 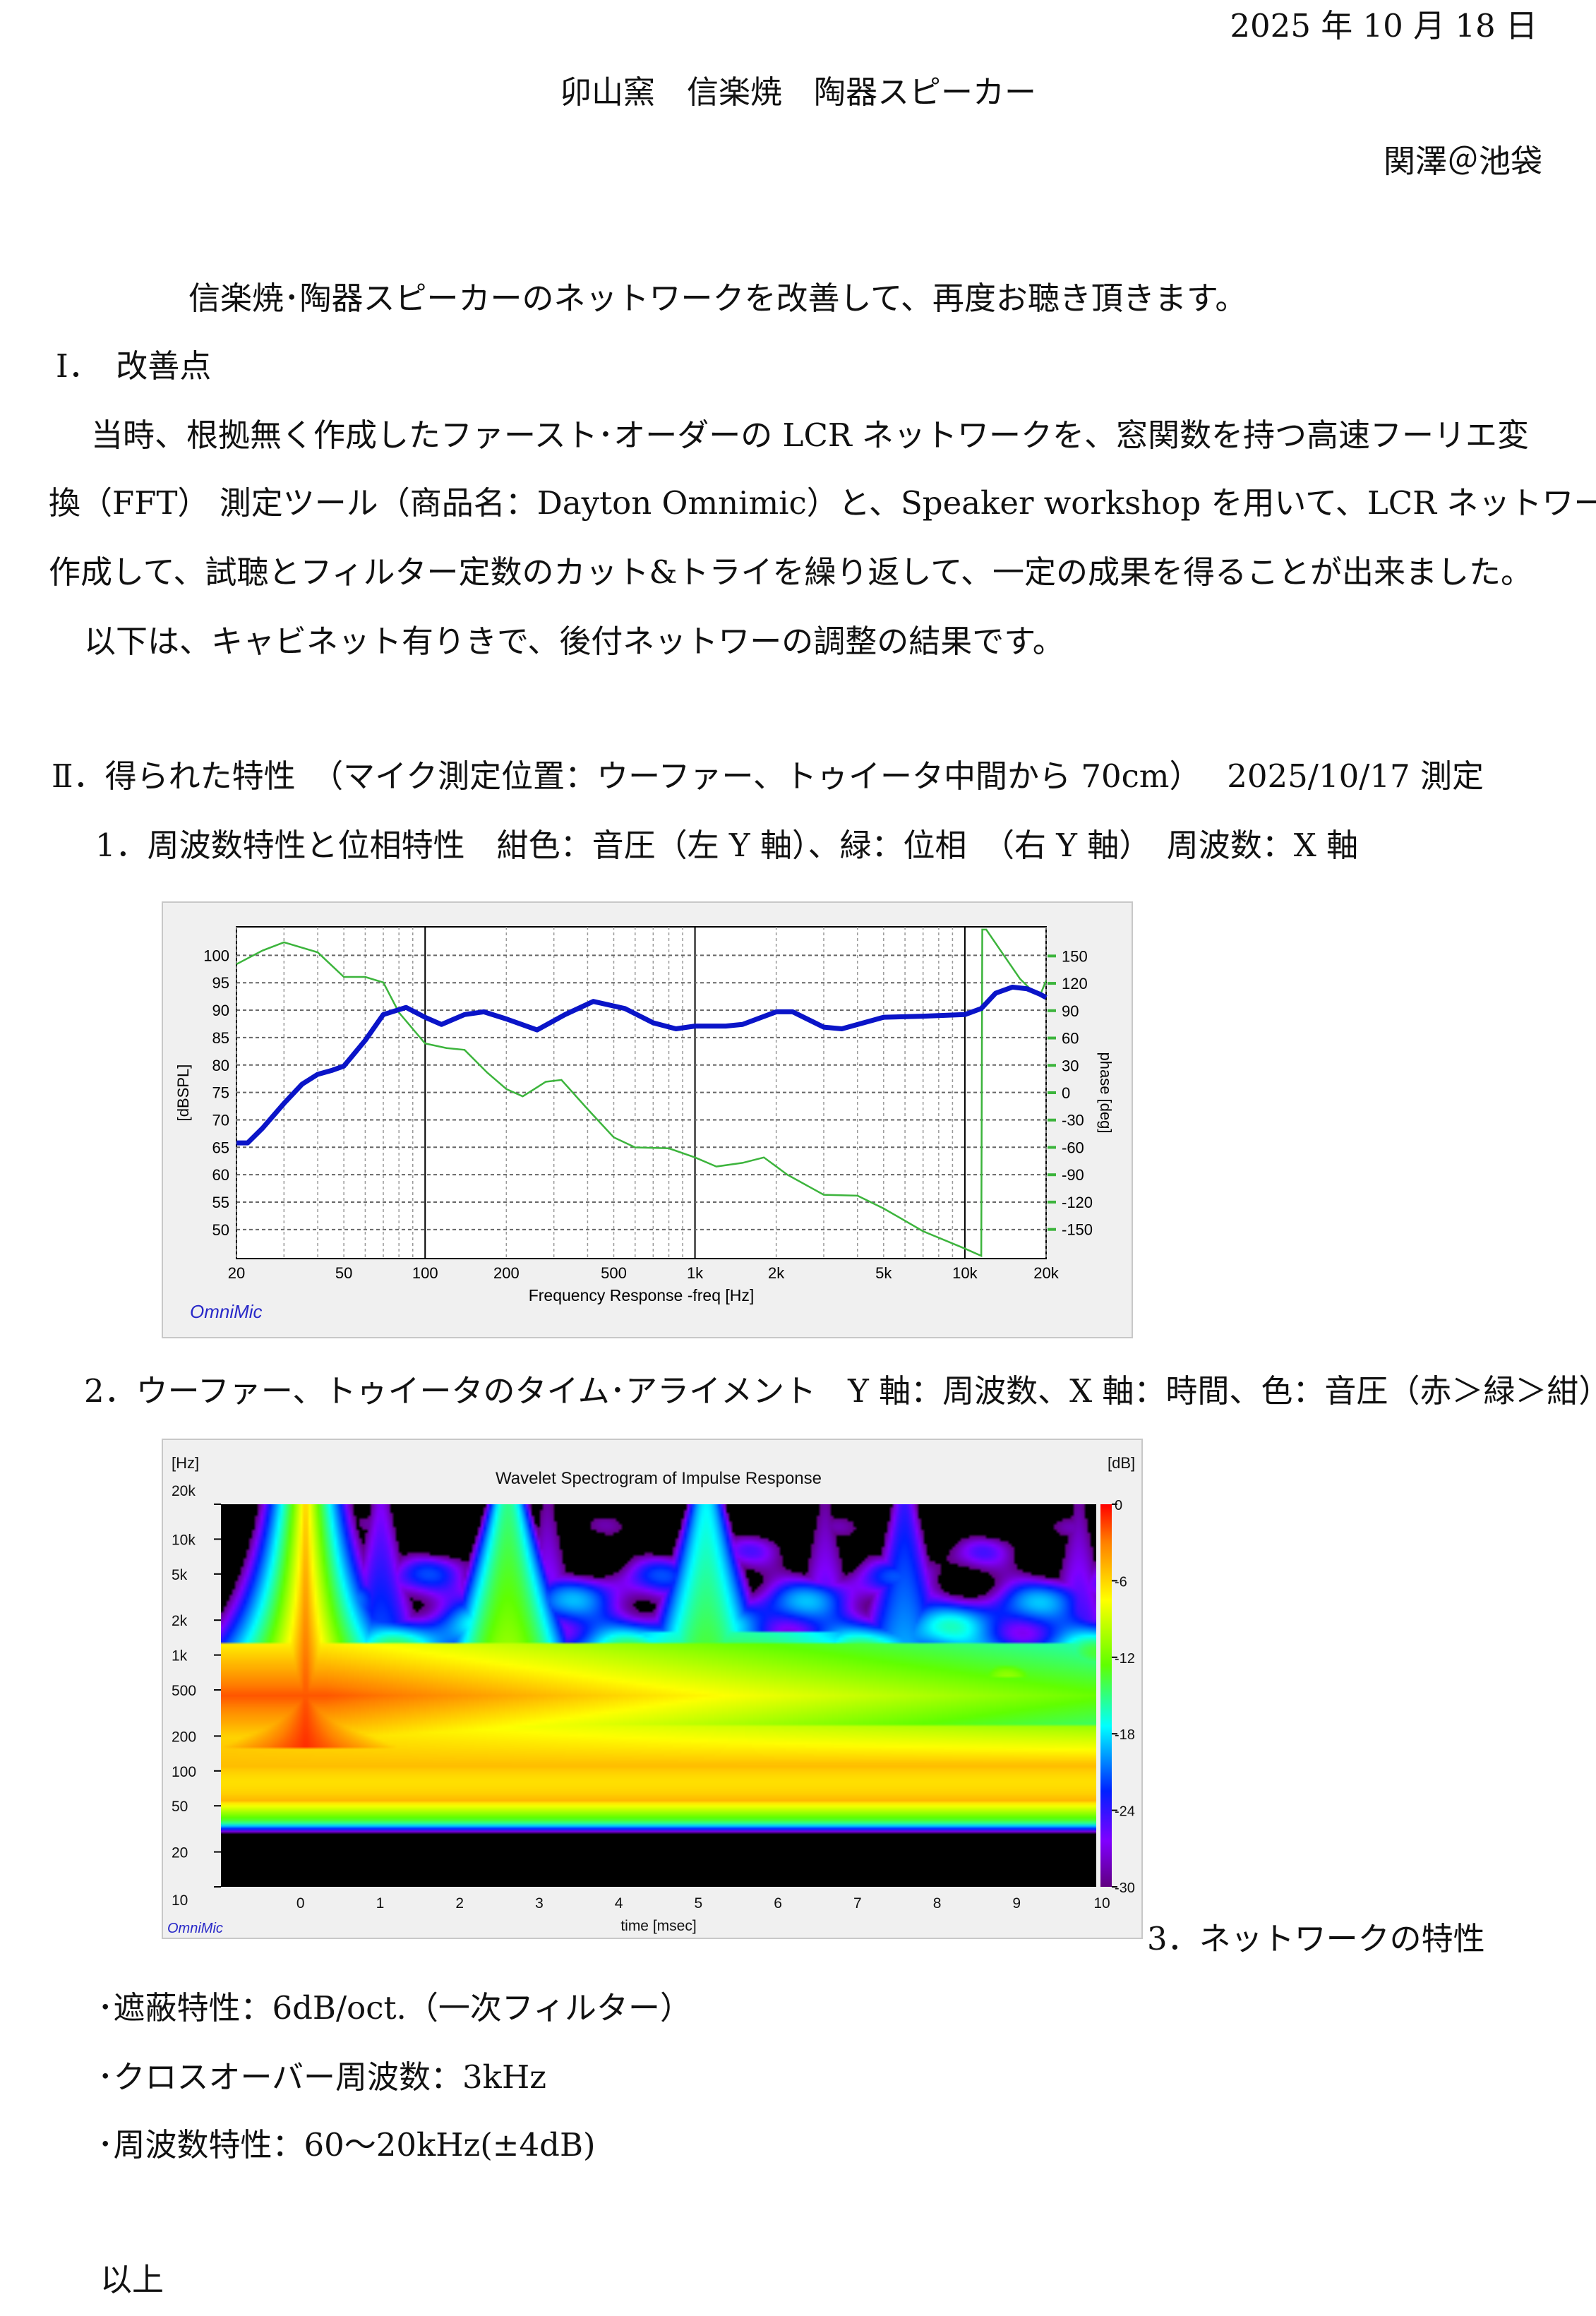 I want to click on spec-bullet: ･周波数特性：60～20kHz(±4dB), so click(x=346, y=2145).